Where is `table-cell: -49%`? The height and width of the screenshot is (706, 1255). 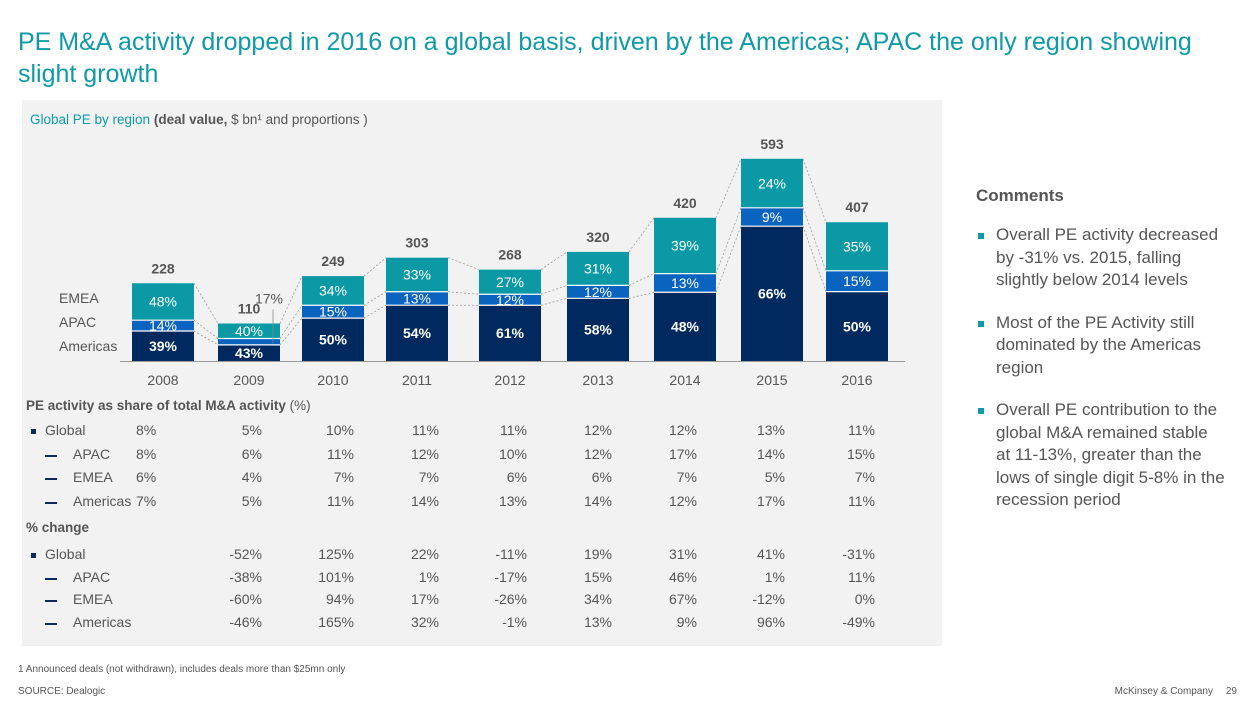
table-cell: -49% is located at coordinates (858, 621).